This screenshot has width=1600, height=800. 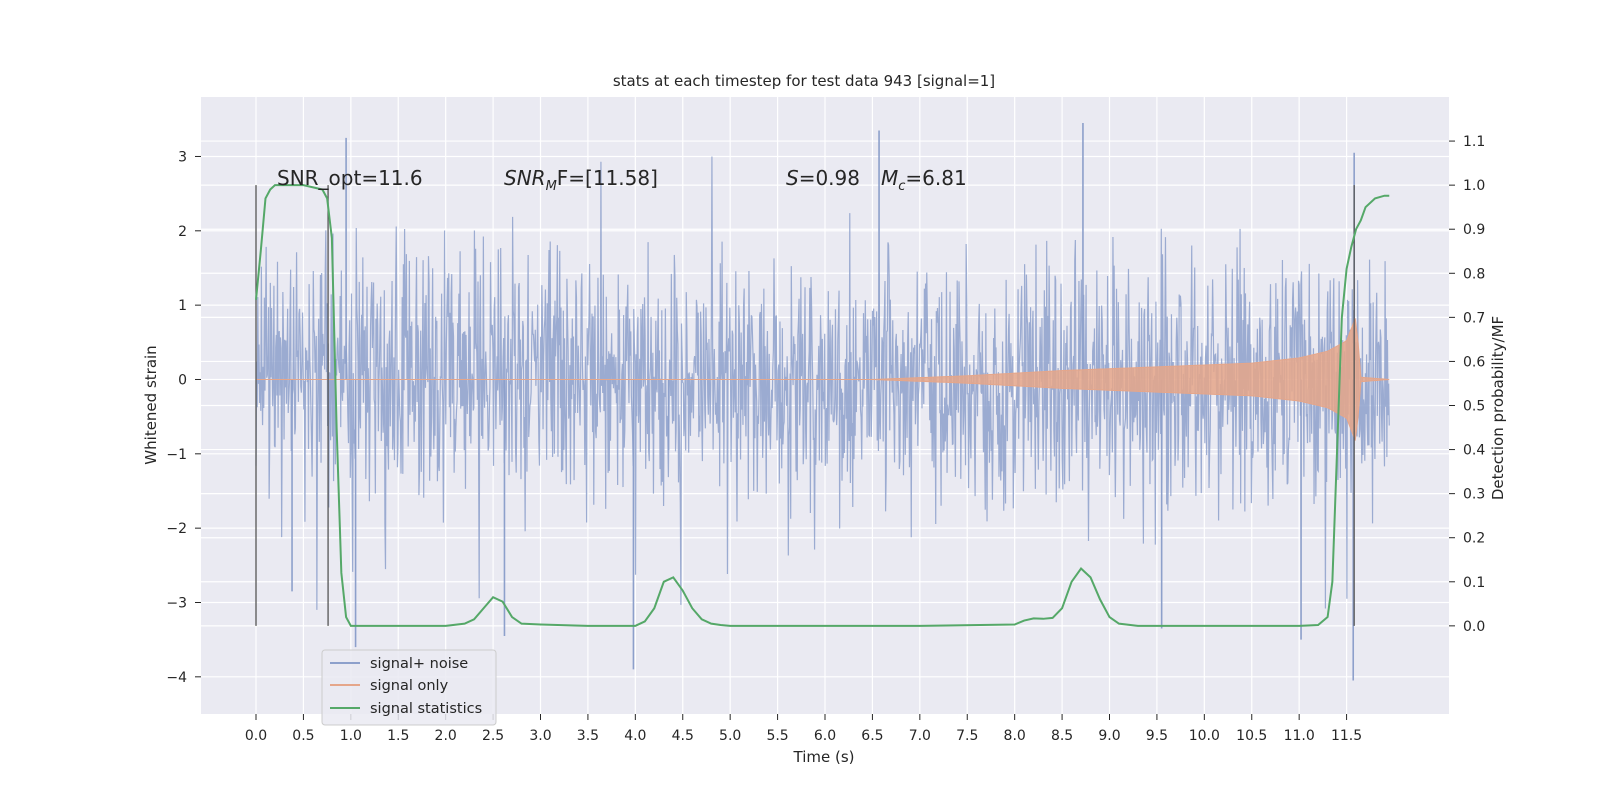 I want to click on y-axis-right-ticks: 1.1 1.0 0.9 0.8 0.7 0.6 0.5 0.4 0.3 0.2 0.1 0.0, so click(x=1467, y=384).